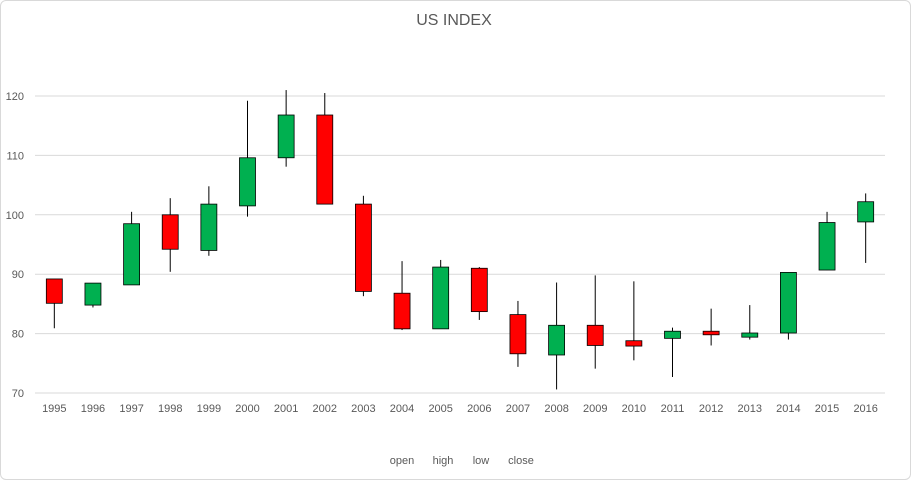 Image resolution: width=913 pixels, height=482 pixels. What do you see at coordinates (556, 409) in the screenshot?
I see `x-tick-label: 2008` at bounding box center [556, 409].